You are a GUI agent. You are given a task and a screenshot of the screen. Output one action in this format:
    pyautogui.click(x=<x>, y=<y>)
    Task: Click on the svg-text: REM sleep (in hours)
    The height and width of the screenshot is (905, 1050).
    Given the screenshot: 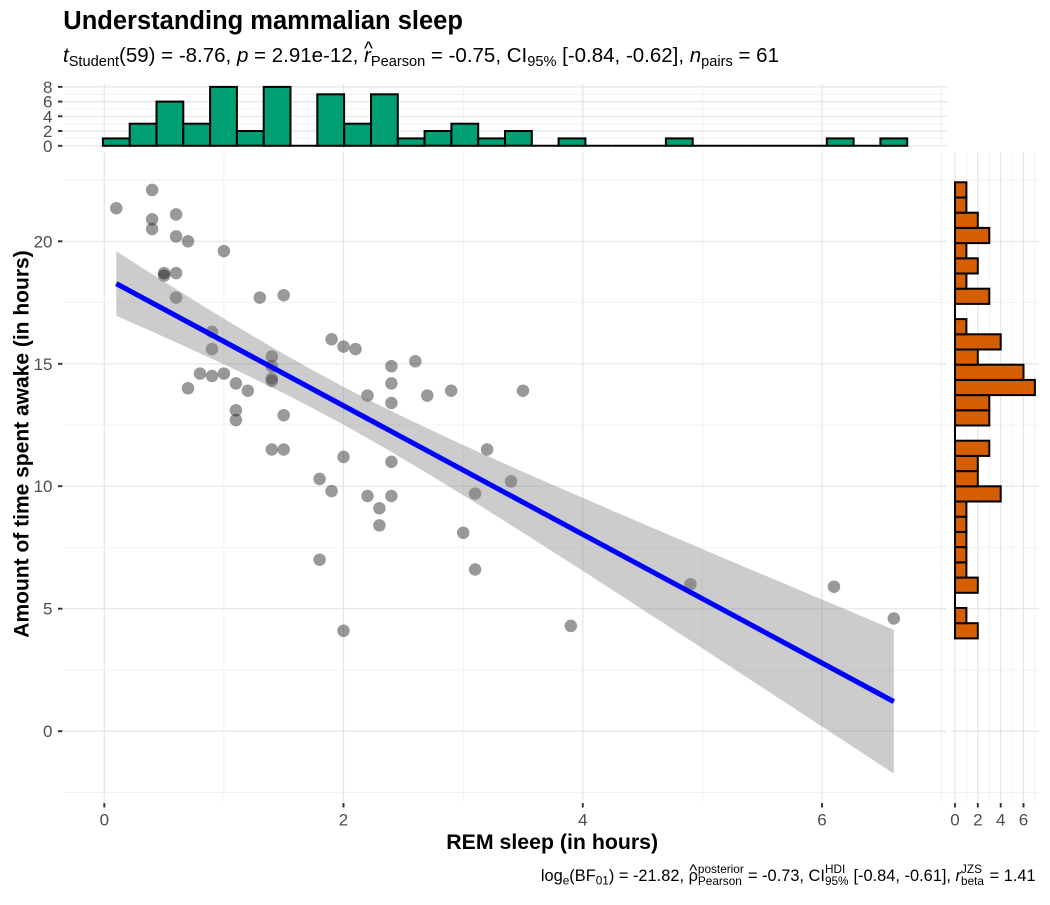 What is the action you would take?
    pyautogui.click(x=552, y=842)
    